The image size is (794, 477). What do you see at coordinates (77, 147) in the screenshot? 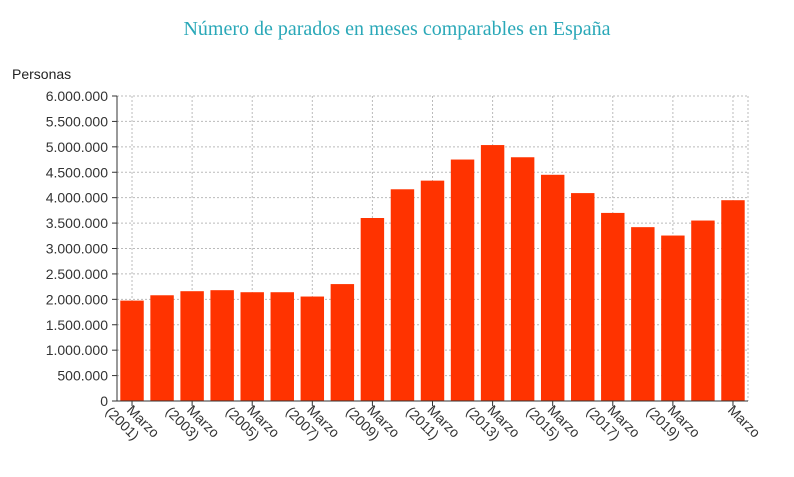
I see `y-tick-label: 5.000.000` at bounding box center [77, 147].